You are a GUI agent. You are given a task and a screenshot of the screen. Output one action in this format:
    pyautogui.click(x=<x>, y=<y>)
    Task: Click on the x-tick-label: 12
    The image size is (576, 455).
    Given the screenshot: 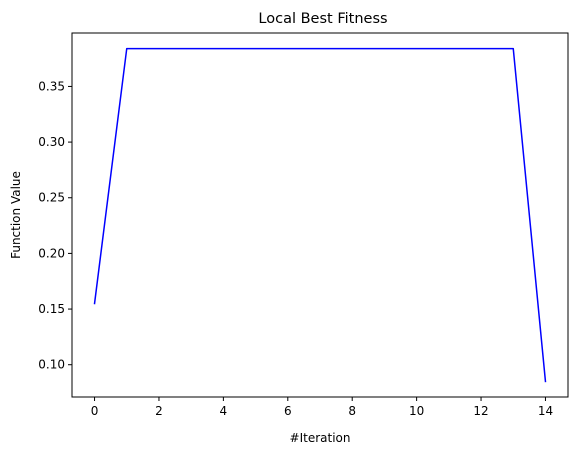 What is the action you would take?
    pyautogui.click(x=480, y=411)
    